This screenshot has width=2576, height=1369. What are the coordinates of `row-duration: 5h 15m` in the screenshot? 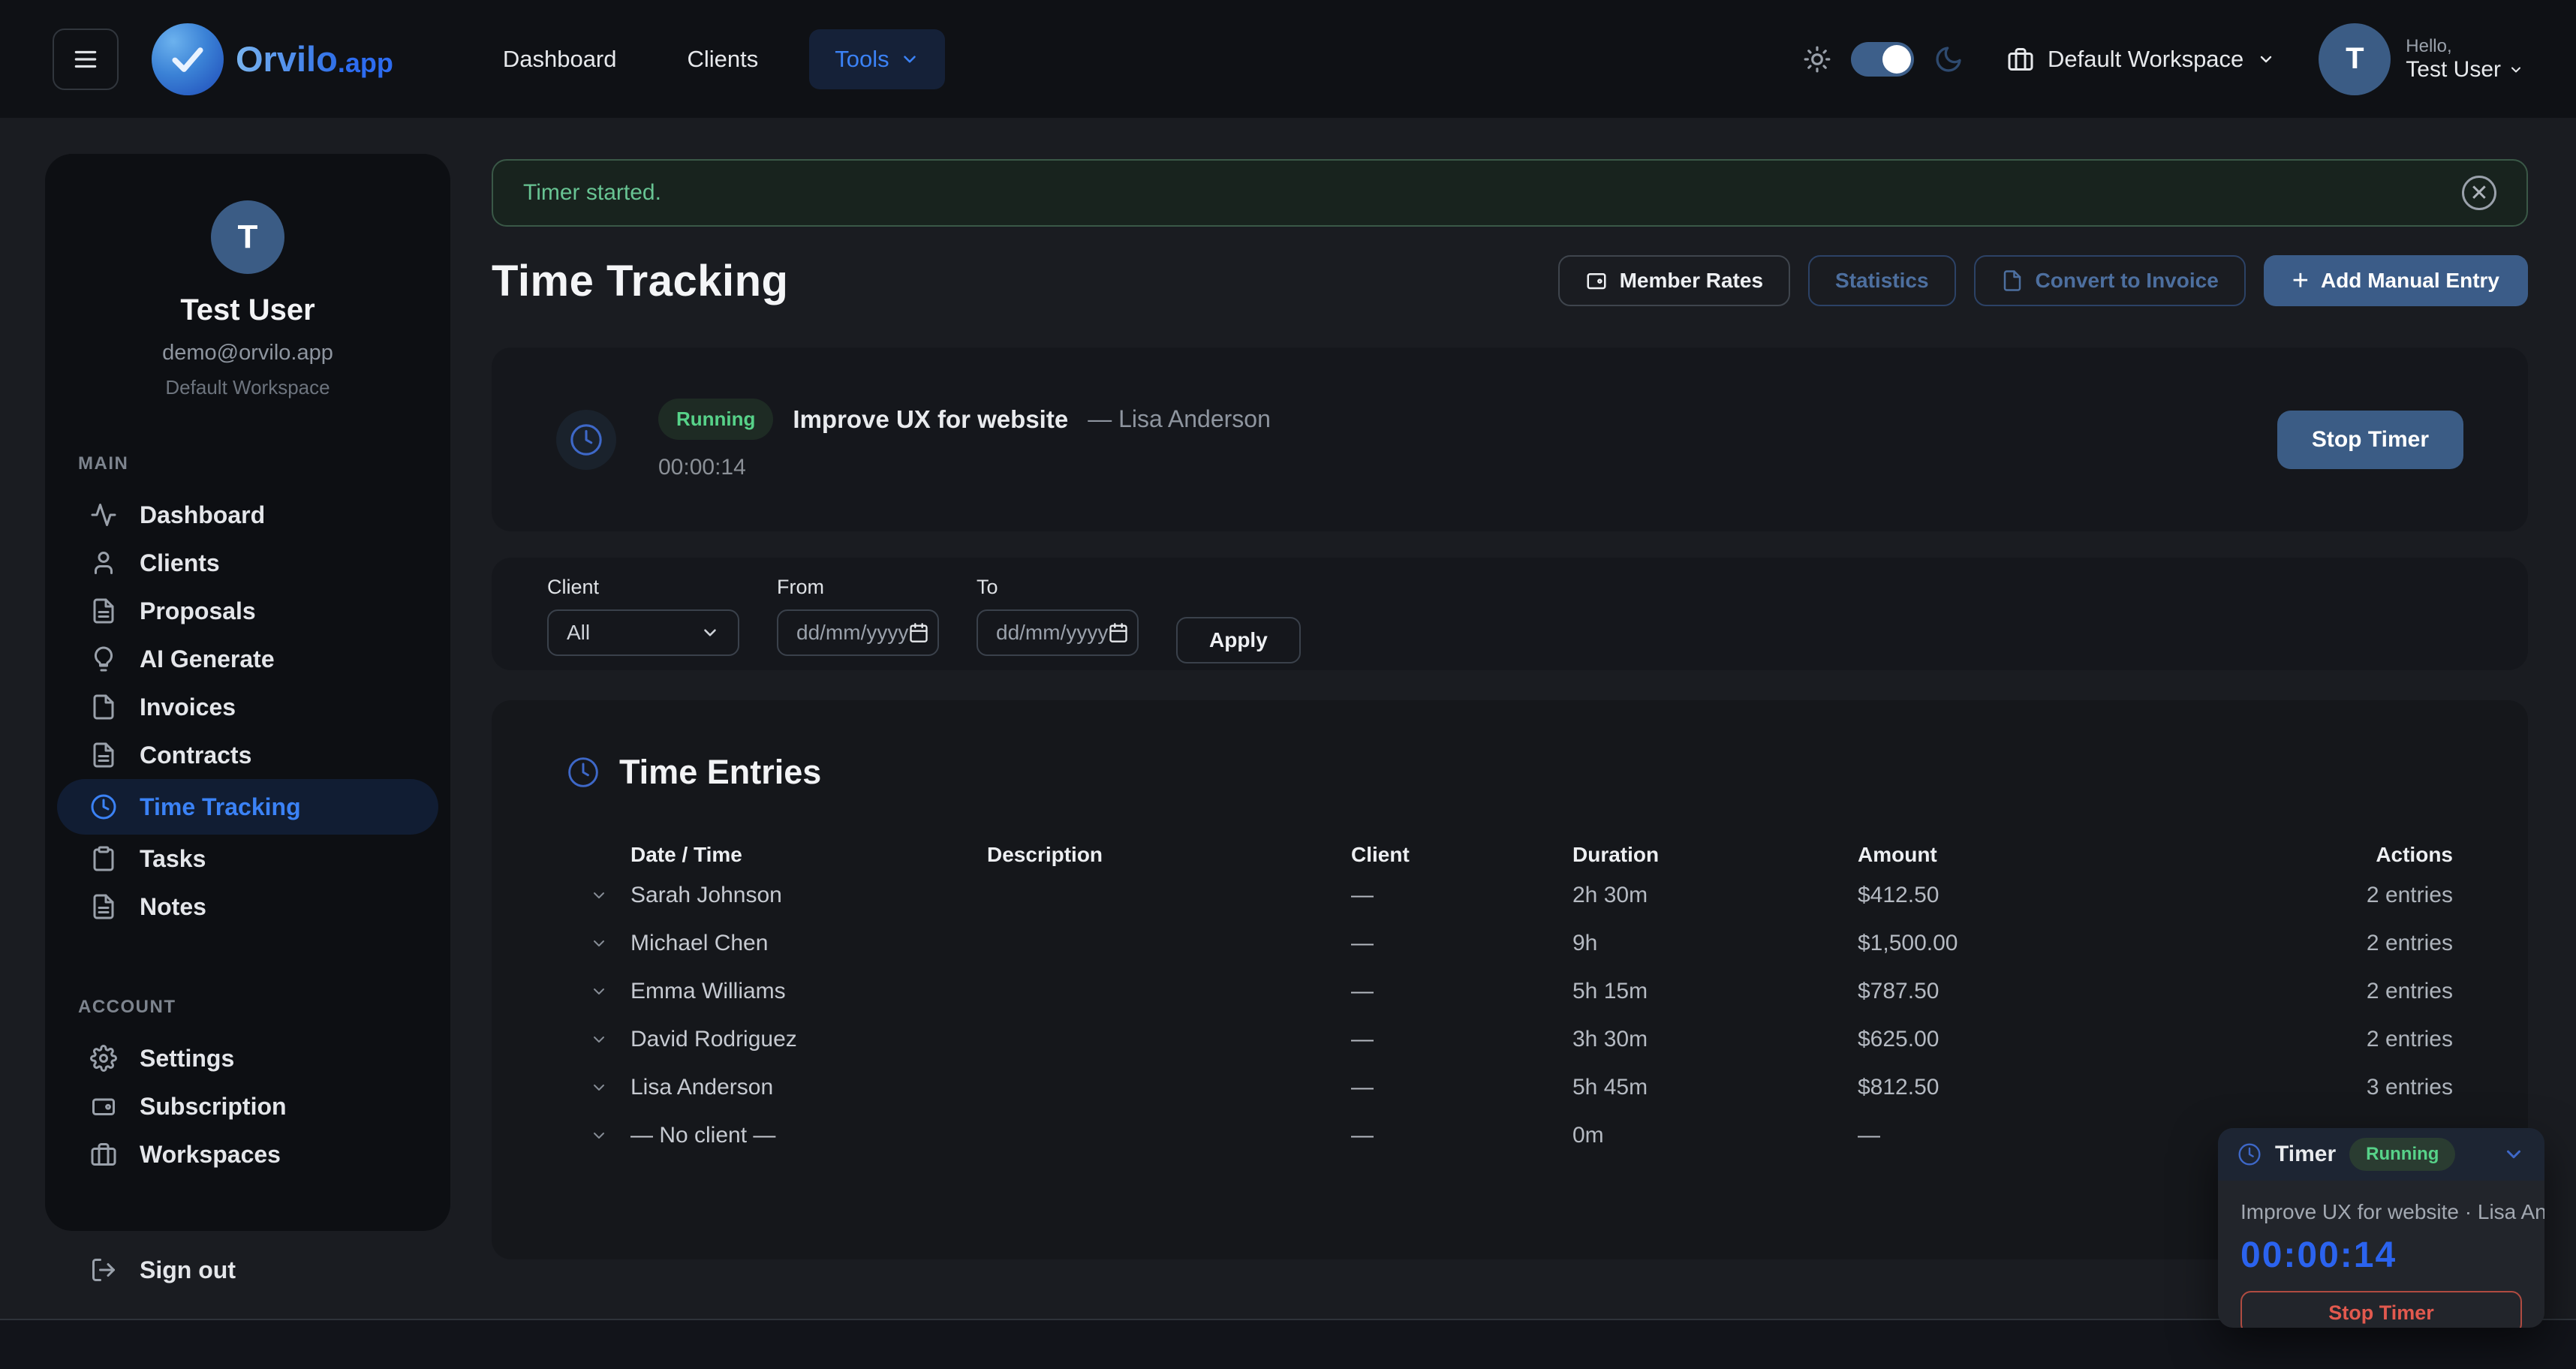 It's located at (1610, 991).